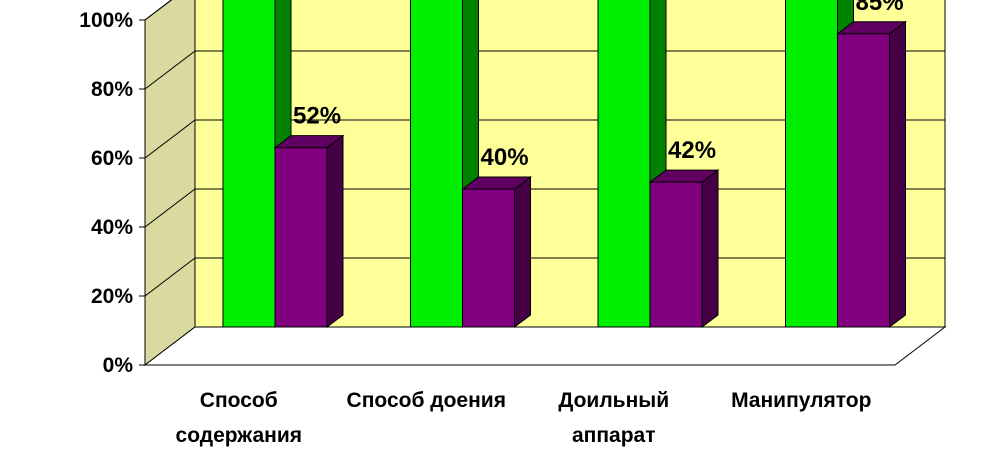  Describe the element at coordinates (692, 150) in the screenshot. I see `data-label: 42%` at that location.